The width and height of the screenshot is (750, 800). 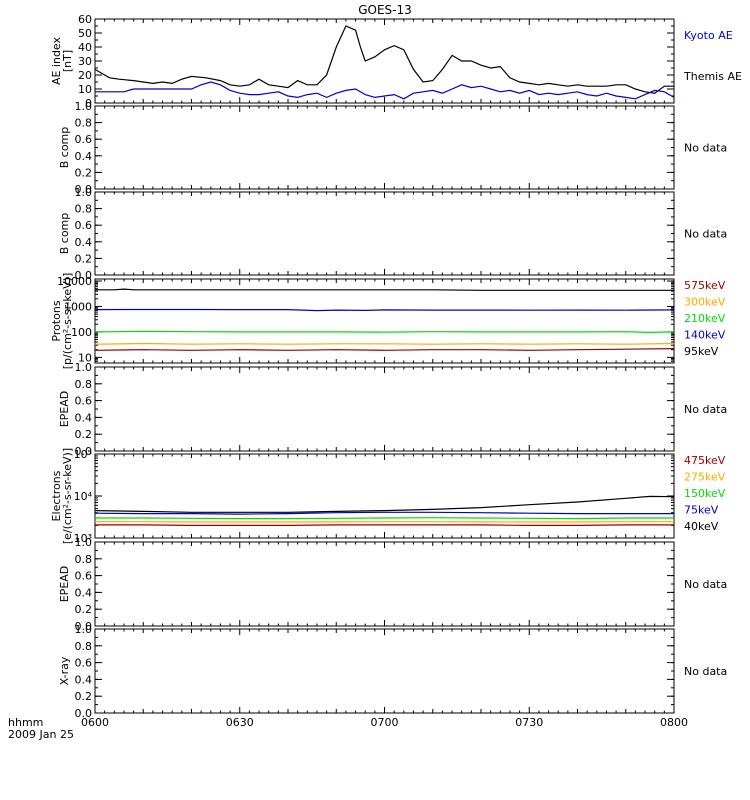 I want to click on legend-entry: 210keV, so click(x=705, y=318).